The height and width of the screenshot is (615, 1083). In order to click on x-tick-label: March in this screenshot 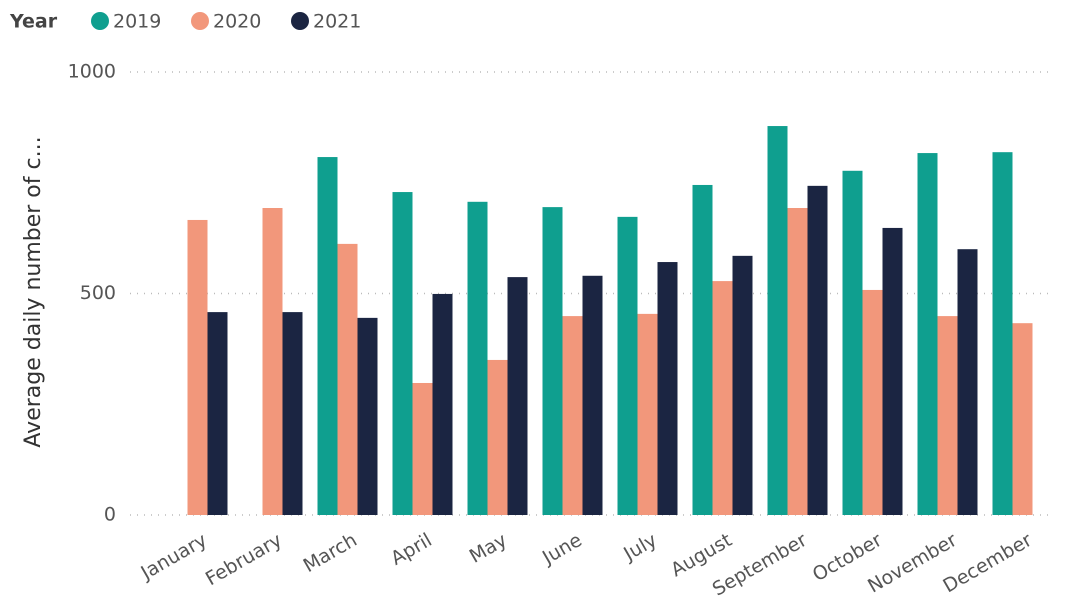, I will do `click(330, 553)`.